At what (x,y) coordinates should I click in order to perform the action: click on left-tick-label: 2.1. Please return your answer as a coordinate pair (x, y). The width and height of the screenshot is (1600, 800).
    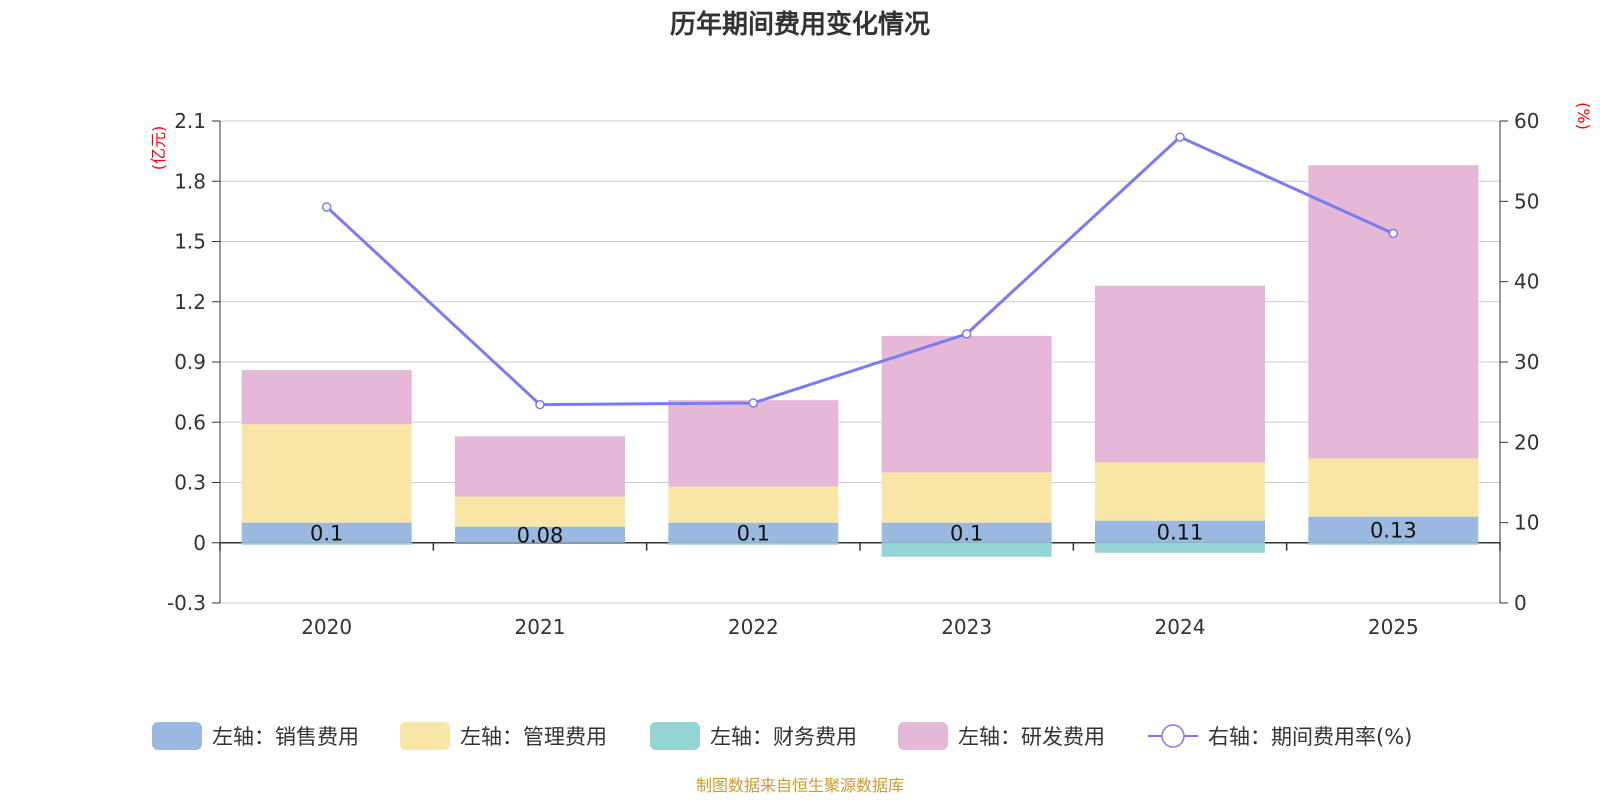
    Looking at the image, I should click on (190, 121).